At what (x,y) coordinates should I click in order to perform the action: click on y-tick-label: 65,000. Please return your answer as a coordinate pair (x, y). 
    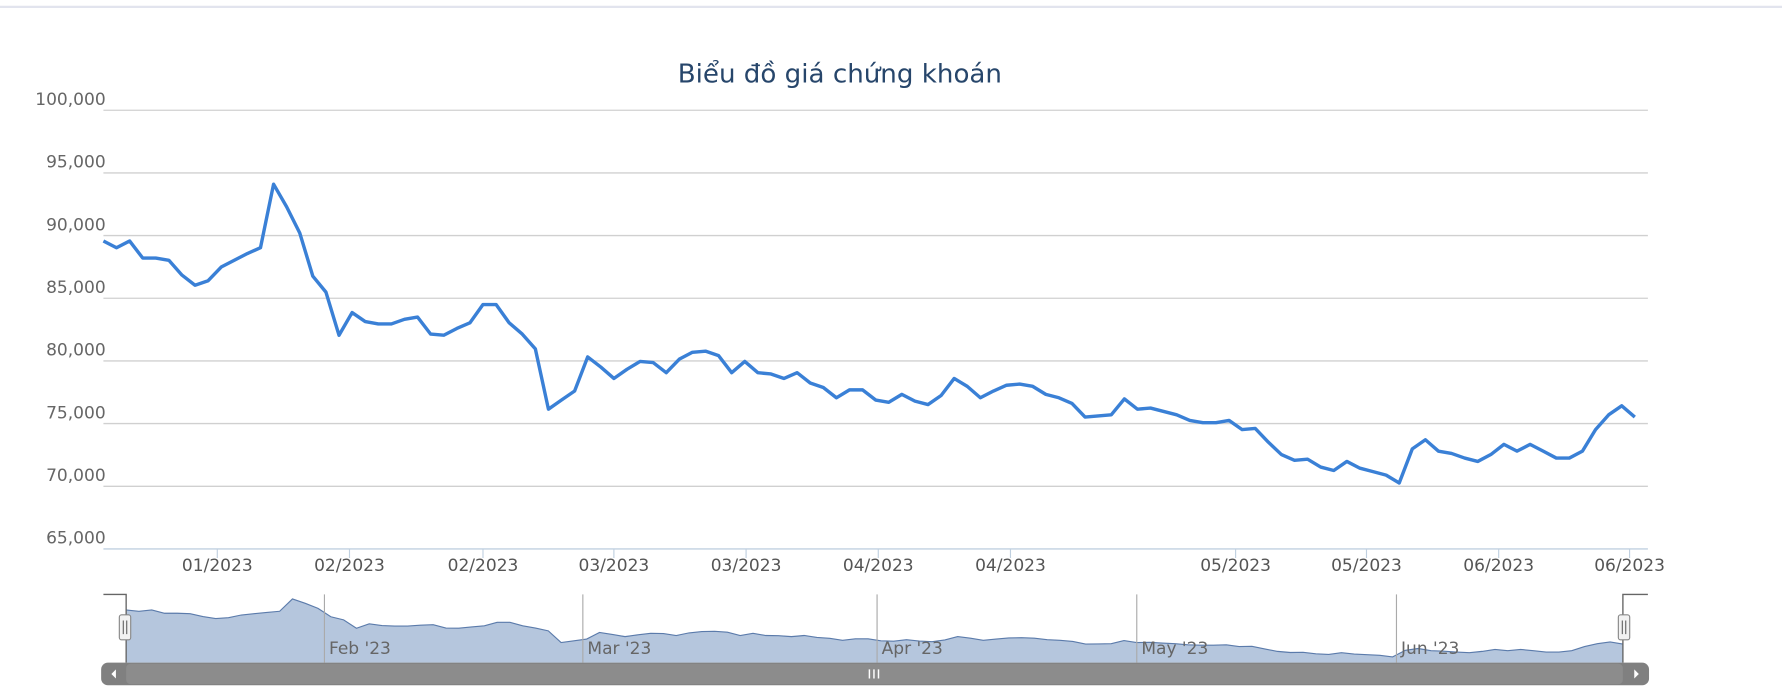
    Looking at the image, I should click on (76, 539).